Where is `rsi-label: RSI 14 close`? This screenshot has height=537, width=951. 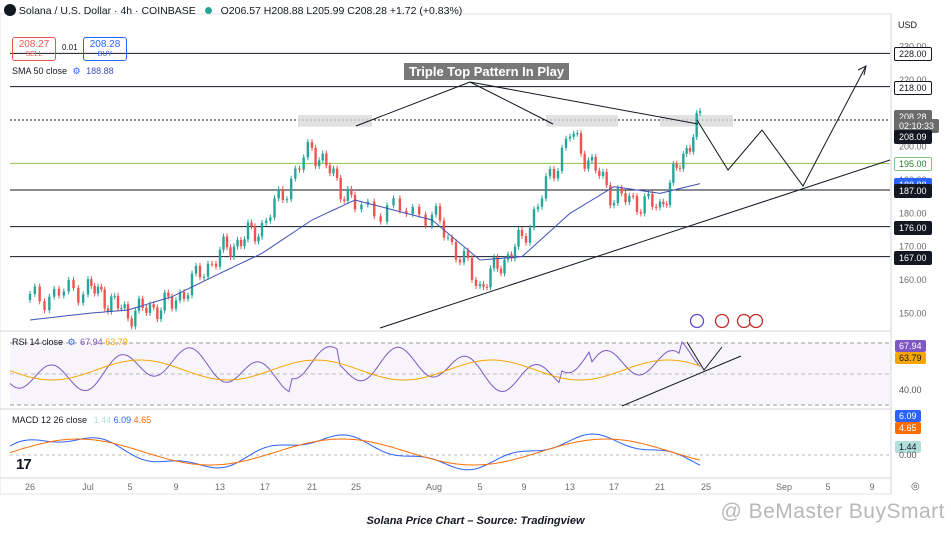 rsi-label: RSI 14 close is located at coordinates (38, 342).